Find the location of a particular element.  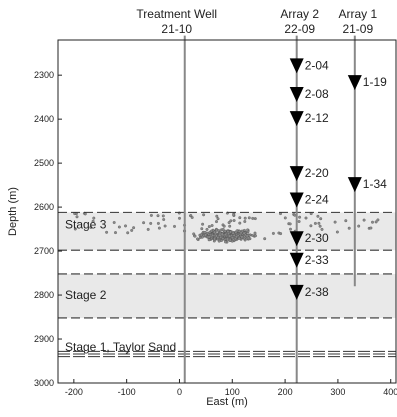

receiver-label: 1-19 is located at coordinates (375, 82).